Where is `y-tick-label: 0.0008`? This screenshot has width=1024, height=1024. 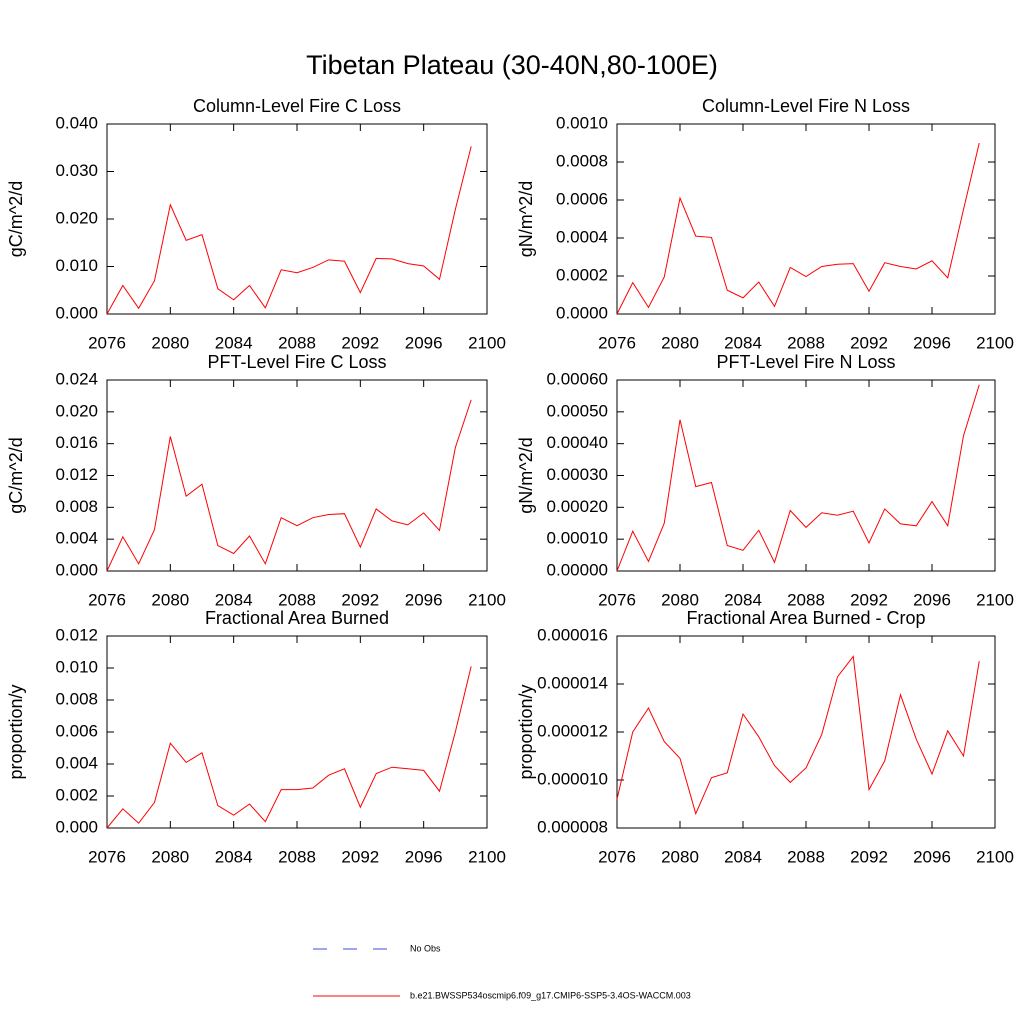
y-tick-label: 0.0008 is located at coordinates (582, 160).